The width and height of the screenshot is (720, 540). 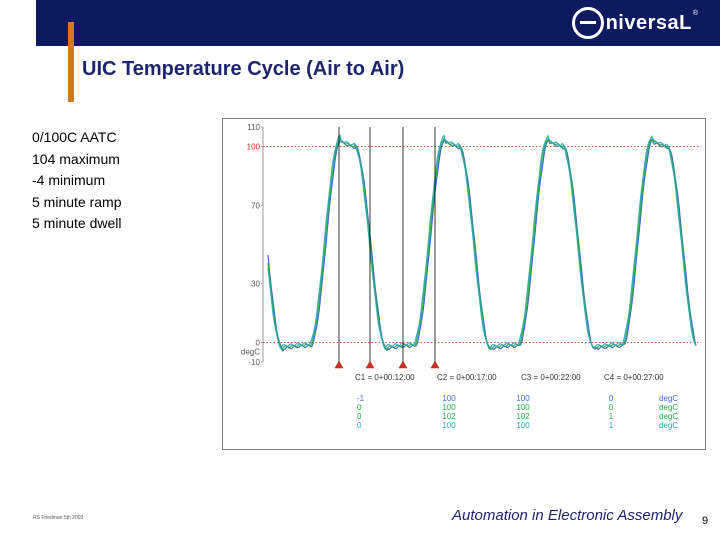 What do you see at coordinates (705, 521) in the screenshot?
I see `page-number: 9` at bounding box center [705, 521].